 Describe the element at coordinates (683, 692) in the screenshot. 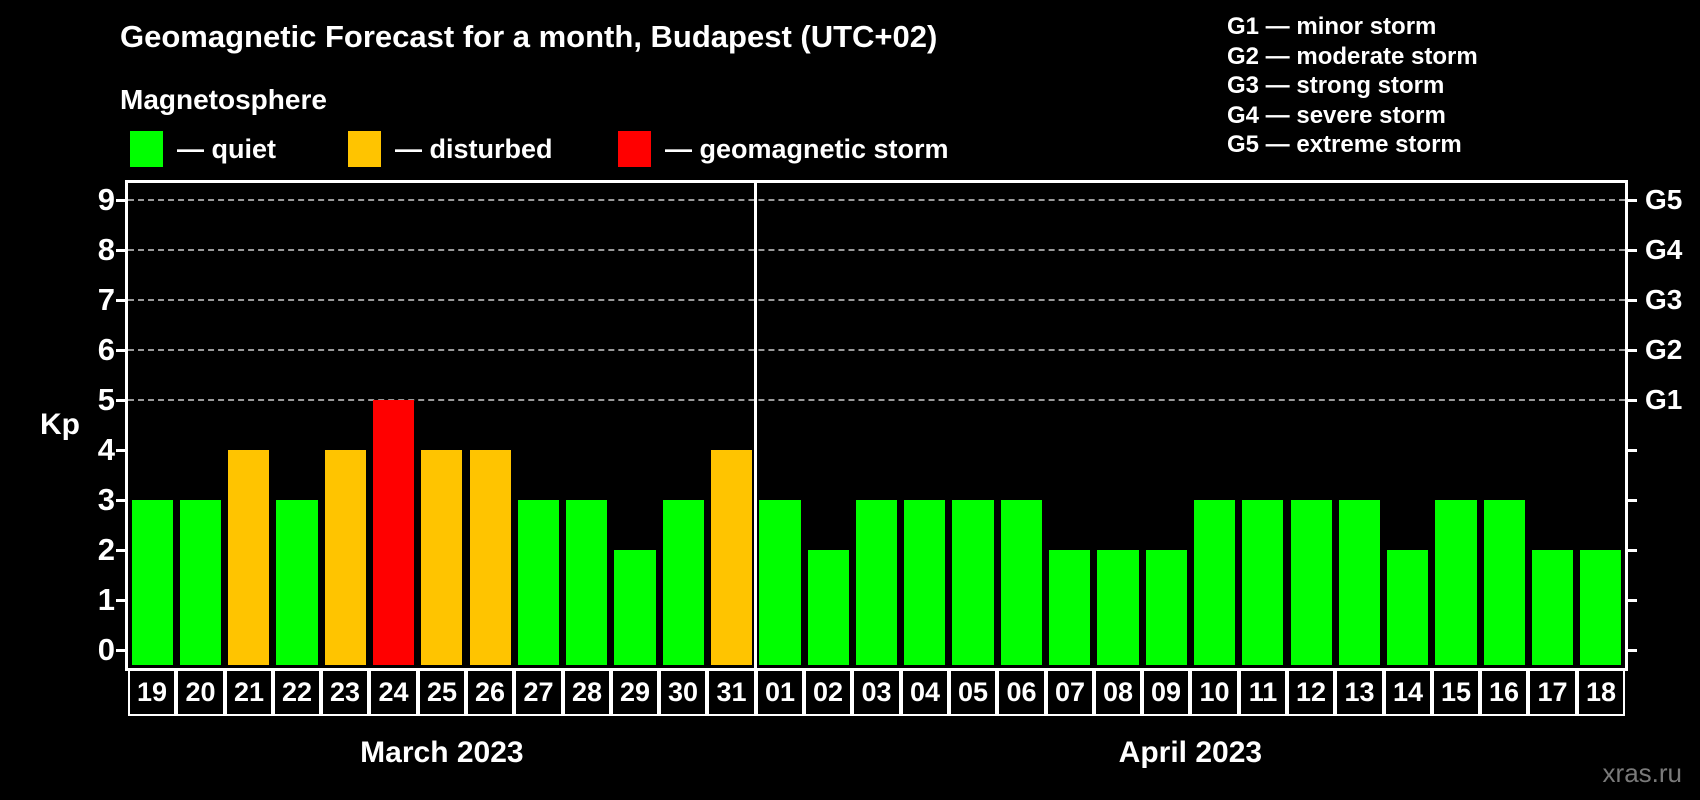

I see `day-label: 30` at that location.